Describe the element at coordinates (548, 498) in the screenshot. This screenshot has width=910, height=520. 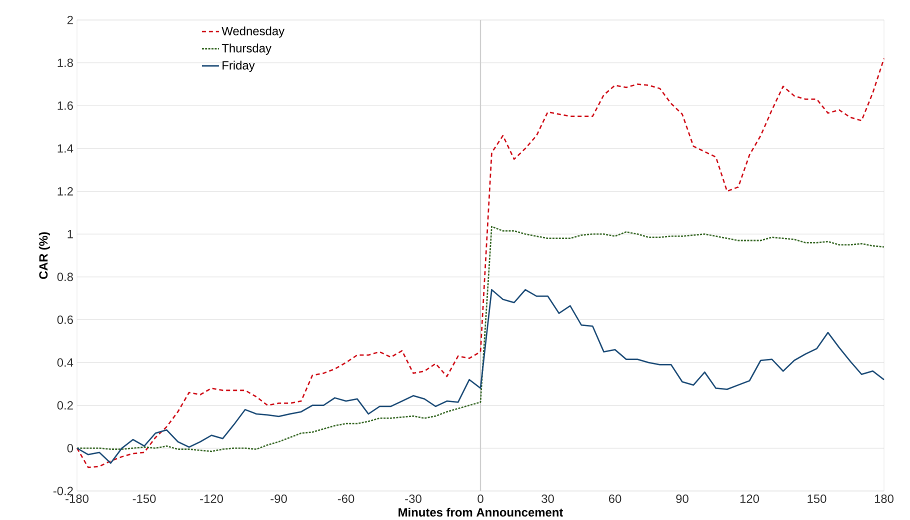
I see `x-tick-label: 30` at that location.